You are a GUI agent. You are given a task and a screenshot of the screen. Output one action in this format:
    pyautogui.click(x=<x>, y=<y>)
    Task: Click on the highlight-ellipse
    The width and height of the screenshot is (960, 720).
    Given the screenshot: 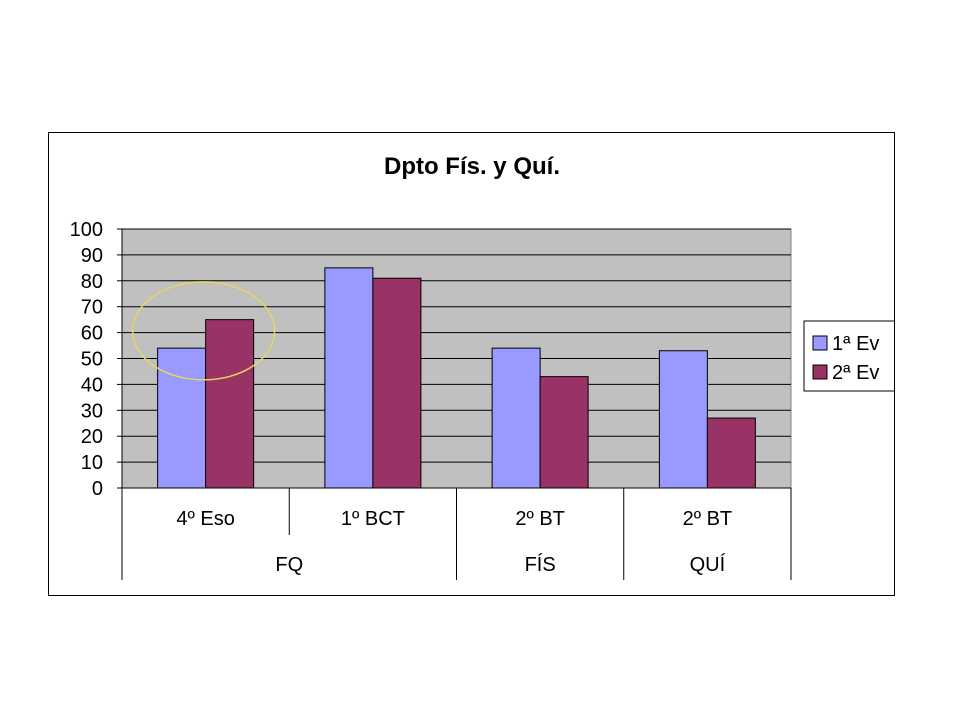 What is the action you would take?
    pyautogui.click(x=203, y=331)
    